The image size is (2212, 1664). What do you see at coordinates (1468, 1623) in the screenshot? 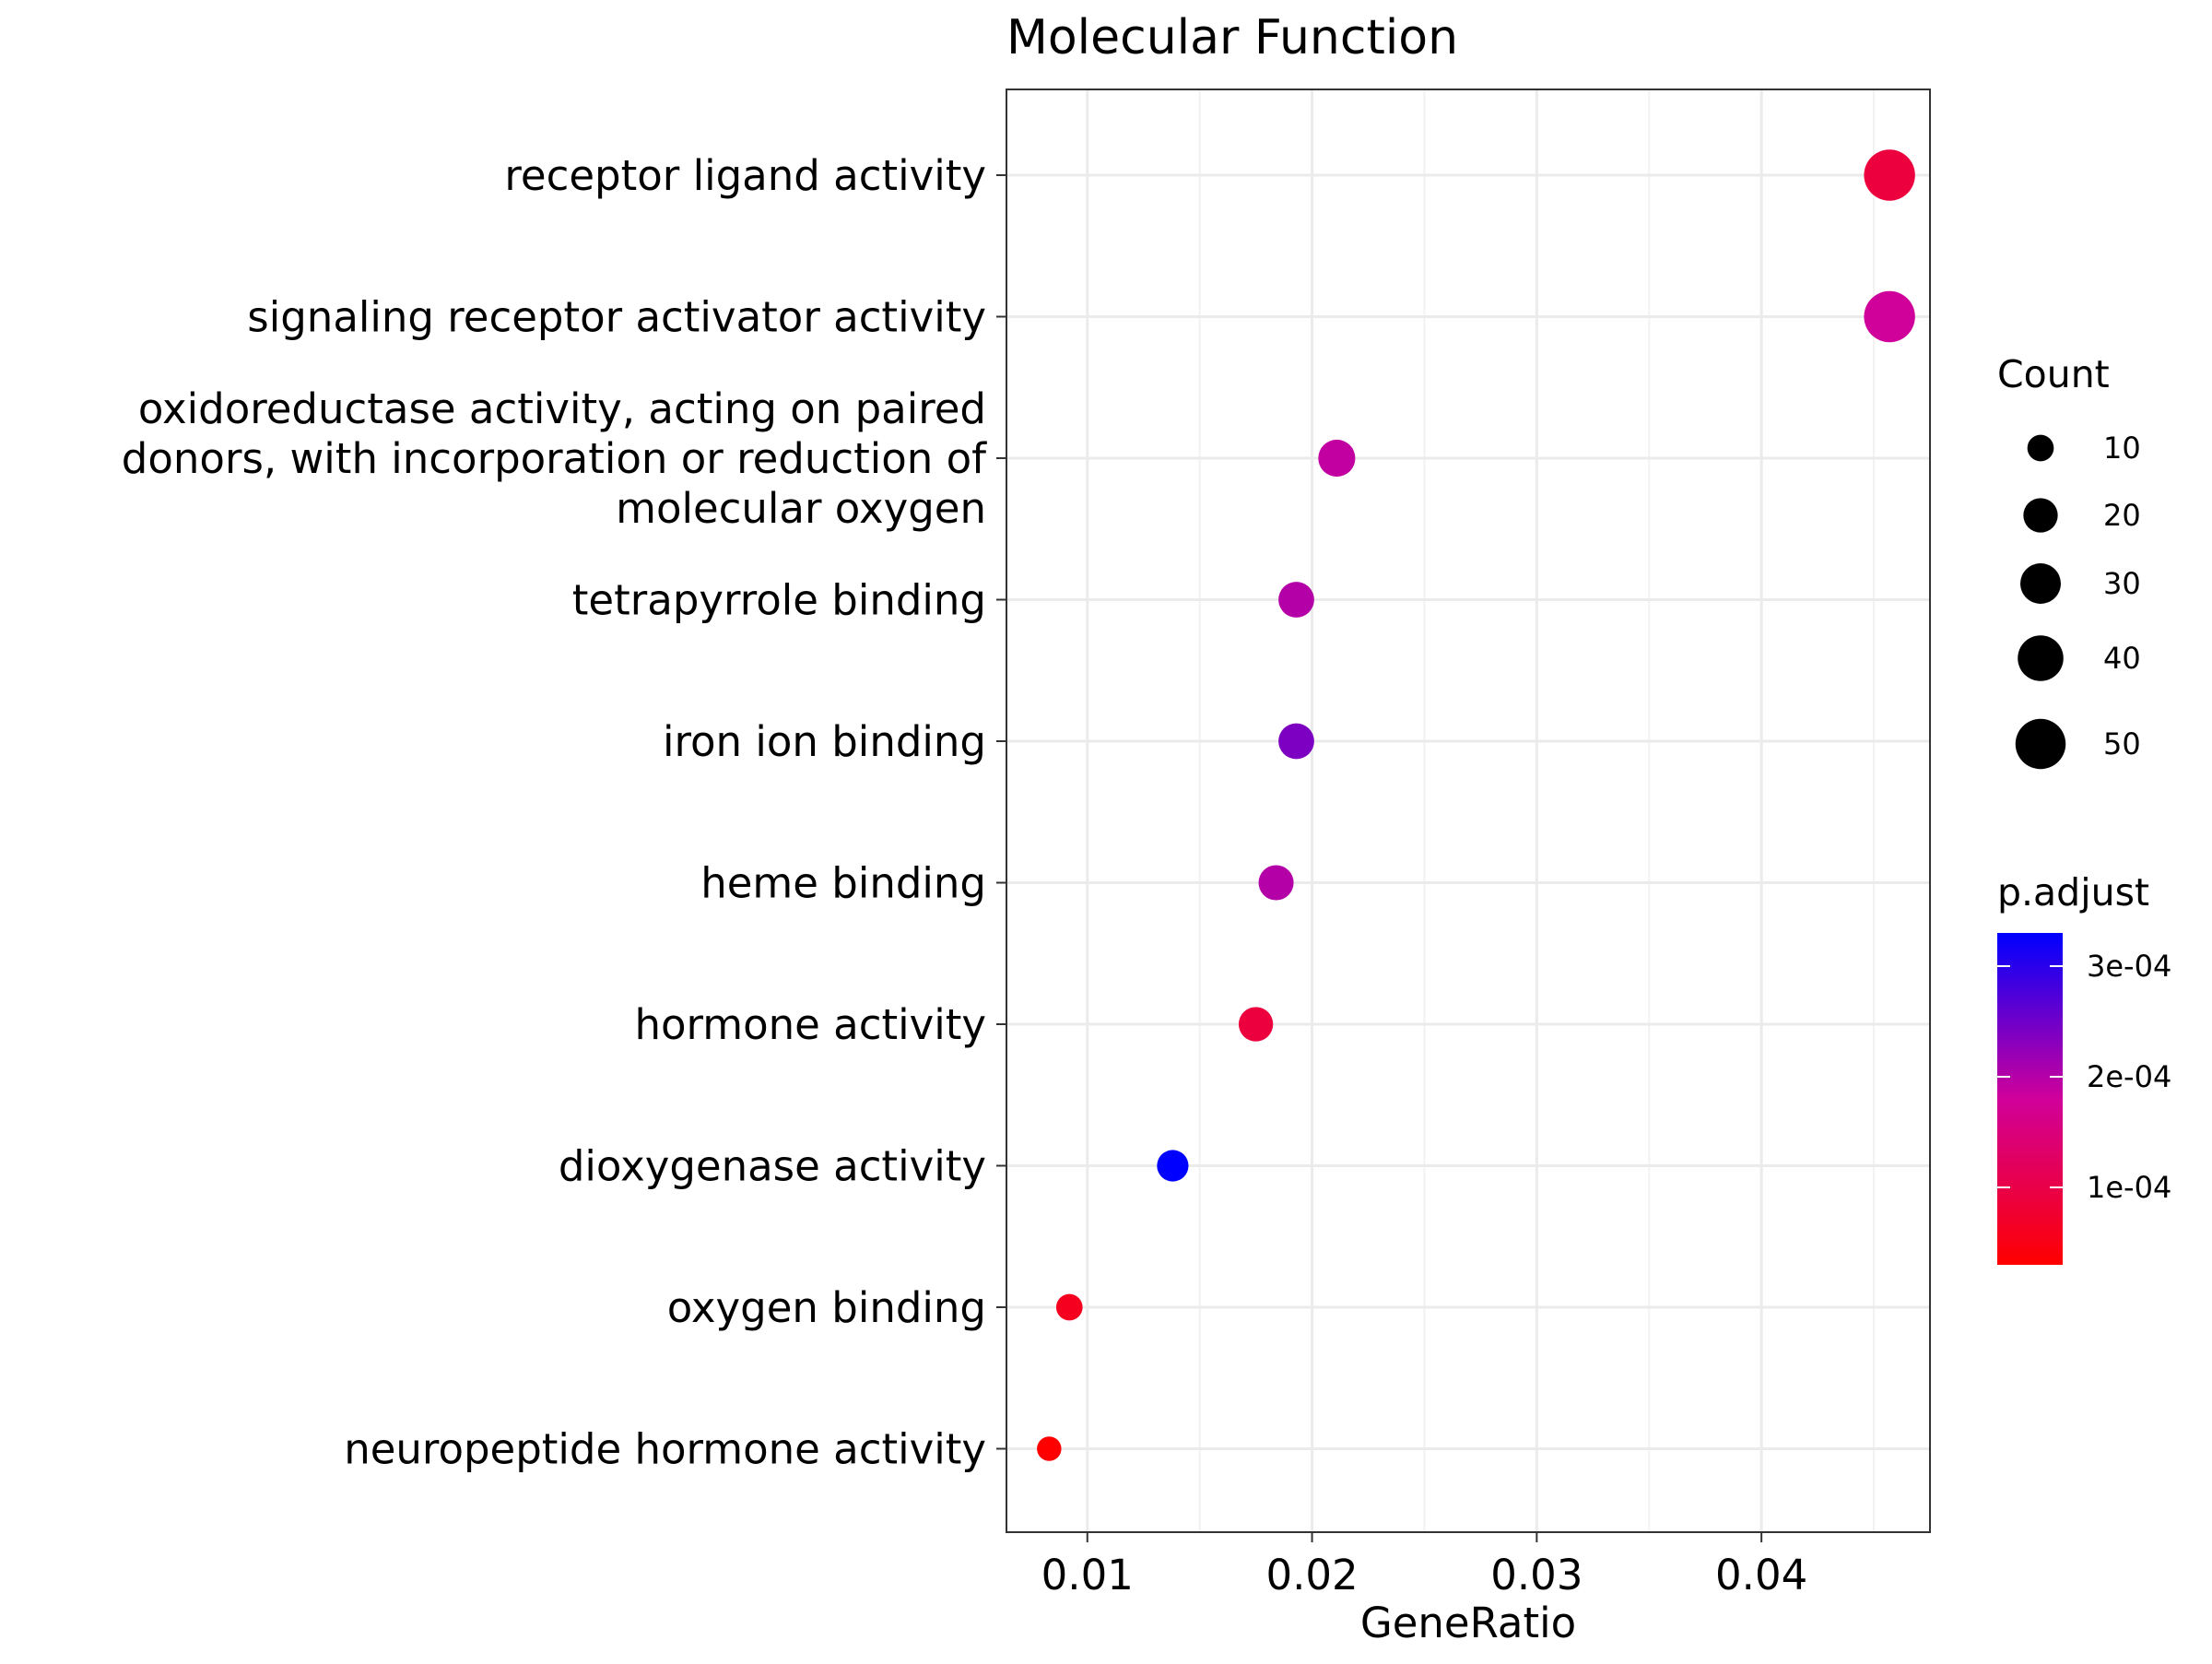
I see `x-axis-title: GeneRatio` at bounding box center [1468, 1623].